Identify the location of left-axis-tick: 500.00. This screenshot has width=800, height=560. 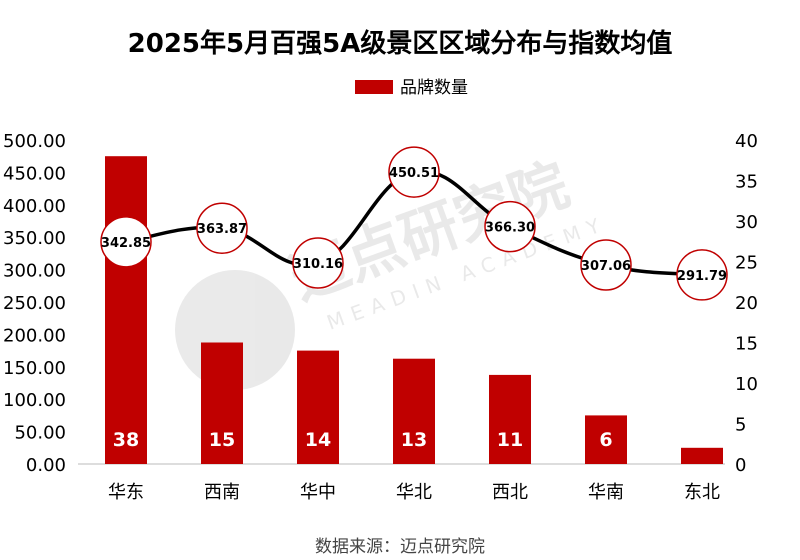
(34, 141).